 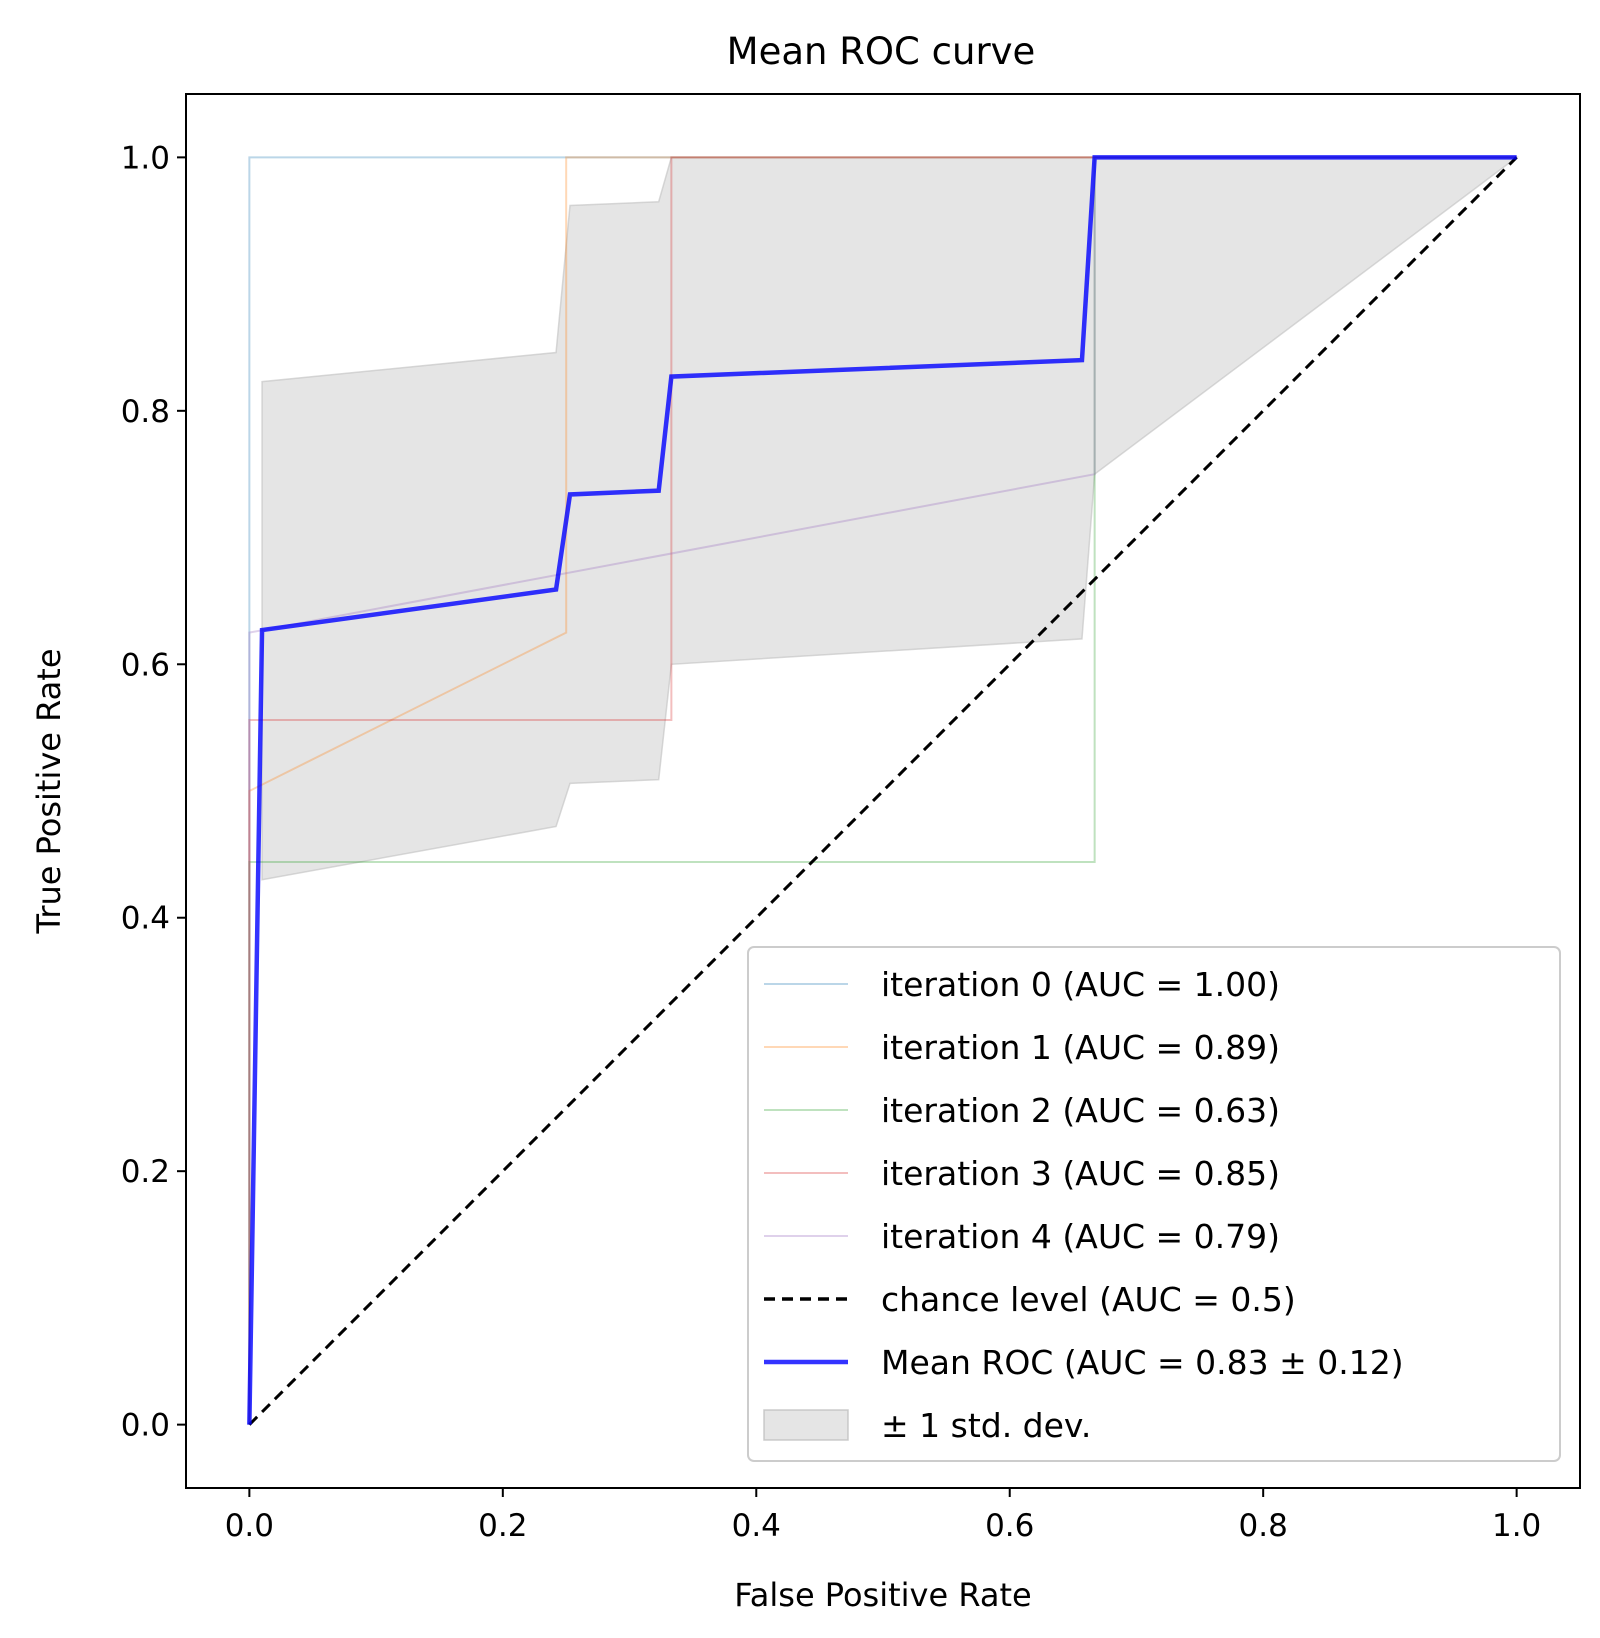 What do you see at coordinates (145, 1426) in the screenshot?
I see `y-tick-label: 0.0` at bounding box center [145, 1426].